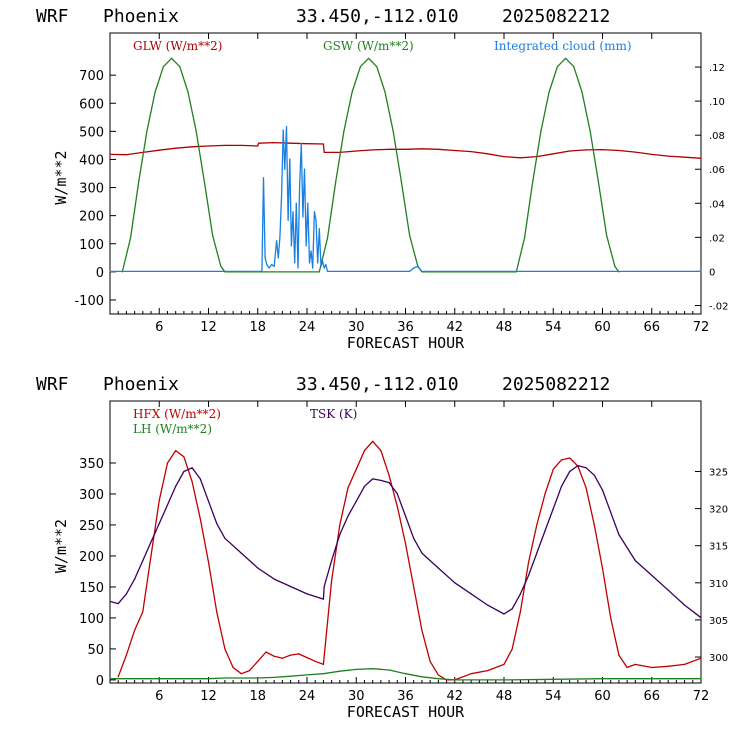  Describe the element at coordinates (717, 238) in the screenshot. I see `chart1-y2tick-label: .02` at that location.